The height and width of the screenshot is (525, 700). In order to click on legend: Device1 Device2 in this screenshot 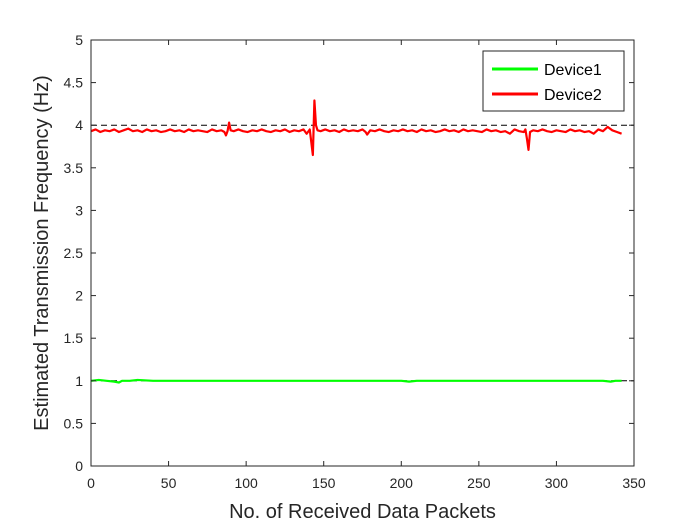, I will do `click(553, 81)`.